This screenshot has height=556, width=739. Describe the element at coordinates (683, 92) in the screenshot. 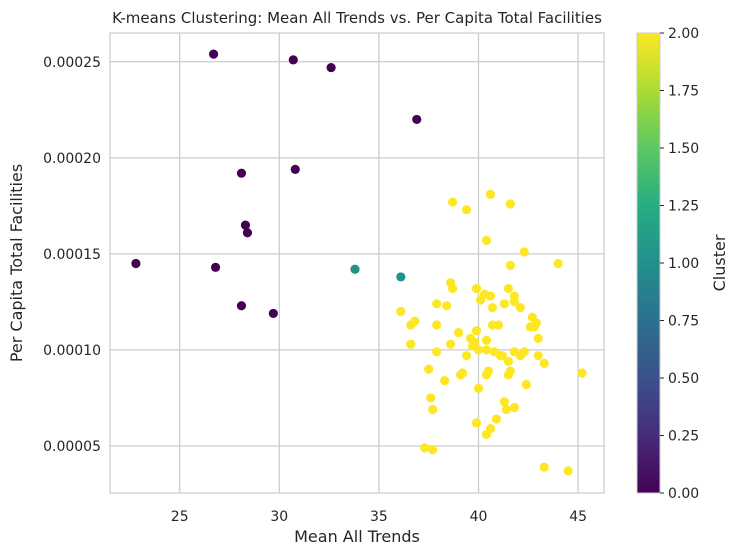

I see `colorbar-tick-label: 1.75` at that location.